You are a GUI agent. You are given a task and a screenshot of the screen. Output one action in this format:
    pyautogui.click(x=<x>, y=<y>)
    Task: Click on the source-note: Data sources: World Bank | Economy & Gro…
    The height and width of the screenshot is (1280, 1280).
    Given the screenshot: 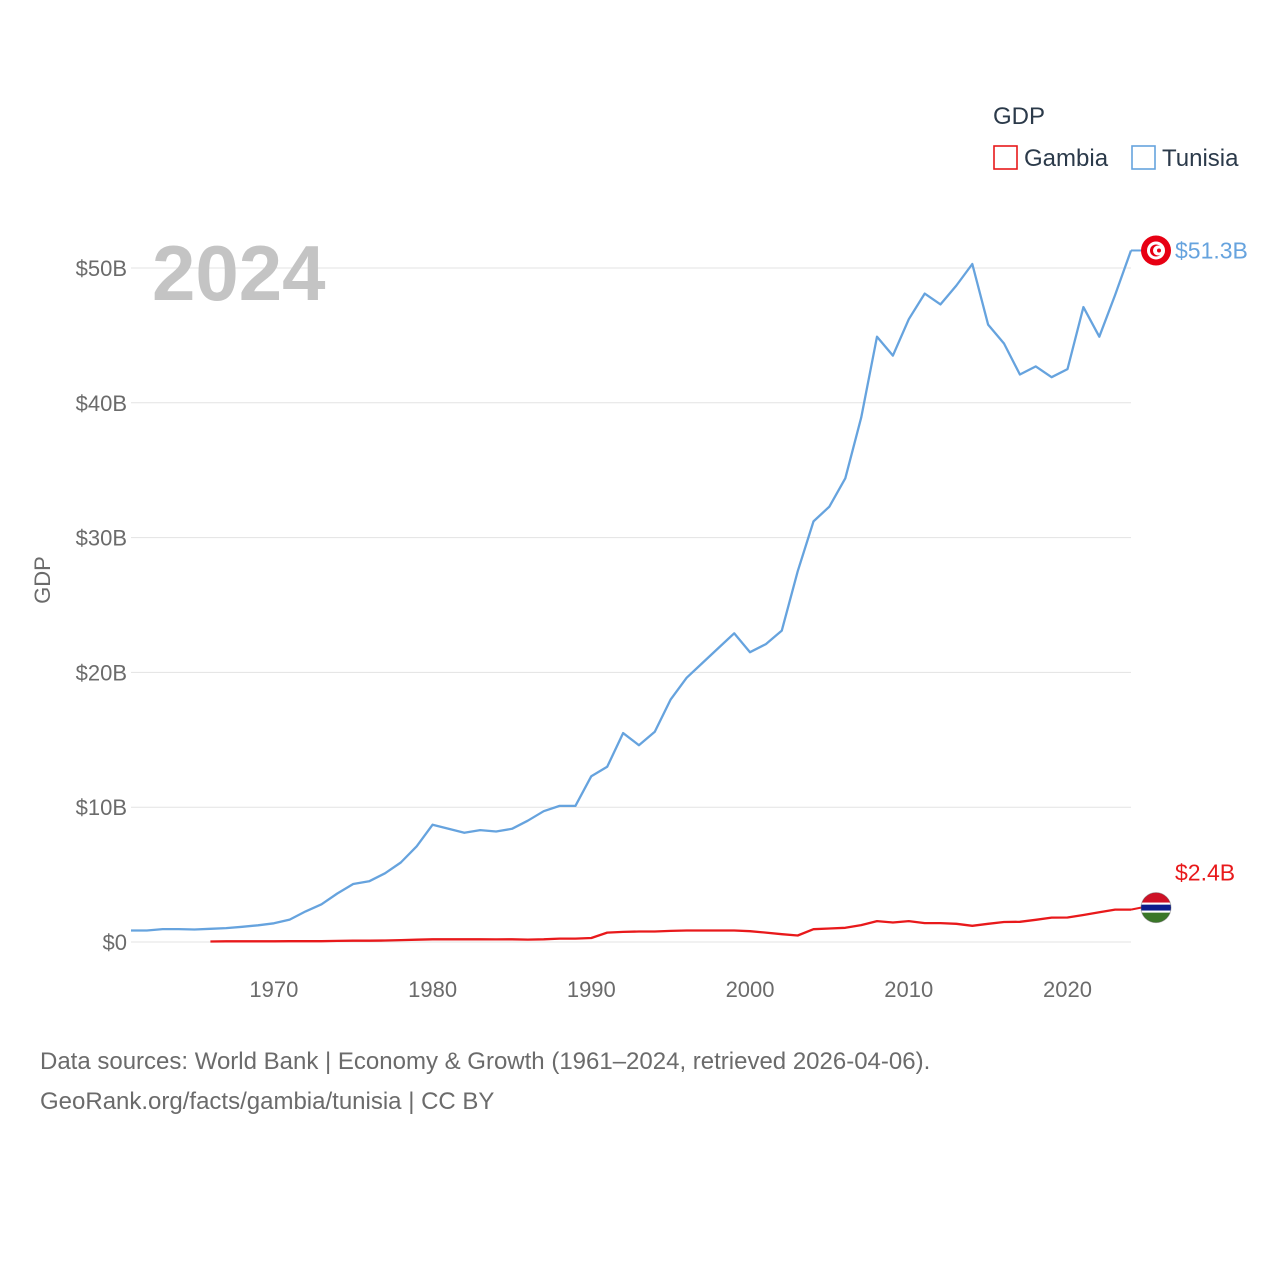 What is the action you would take?
    pyautogui.click(x=640, y=1082)
    